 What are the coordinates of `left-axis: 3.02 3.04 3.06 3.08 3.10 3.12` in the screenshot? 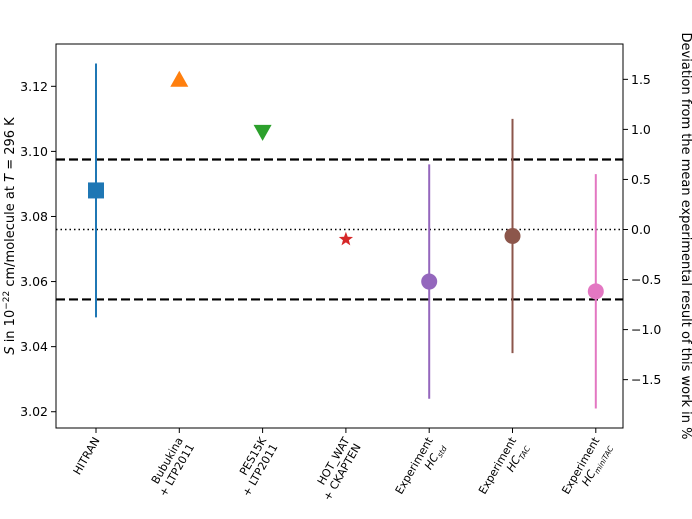 It's located at (38, 249).